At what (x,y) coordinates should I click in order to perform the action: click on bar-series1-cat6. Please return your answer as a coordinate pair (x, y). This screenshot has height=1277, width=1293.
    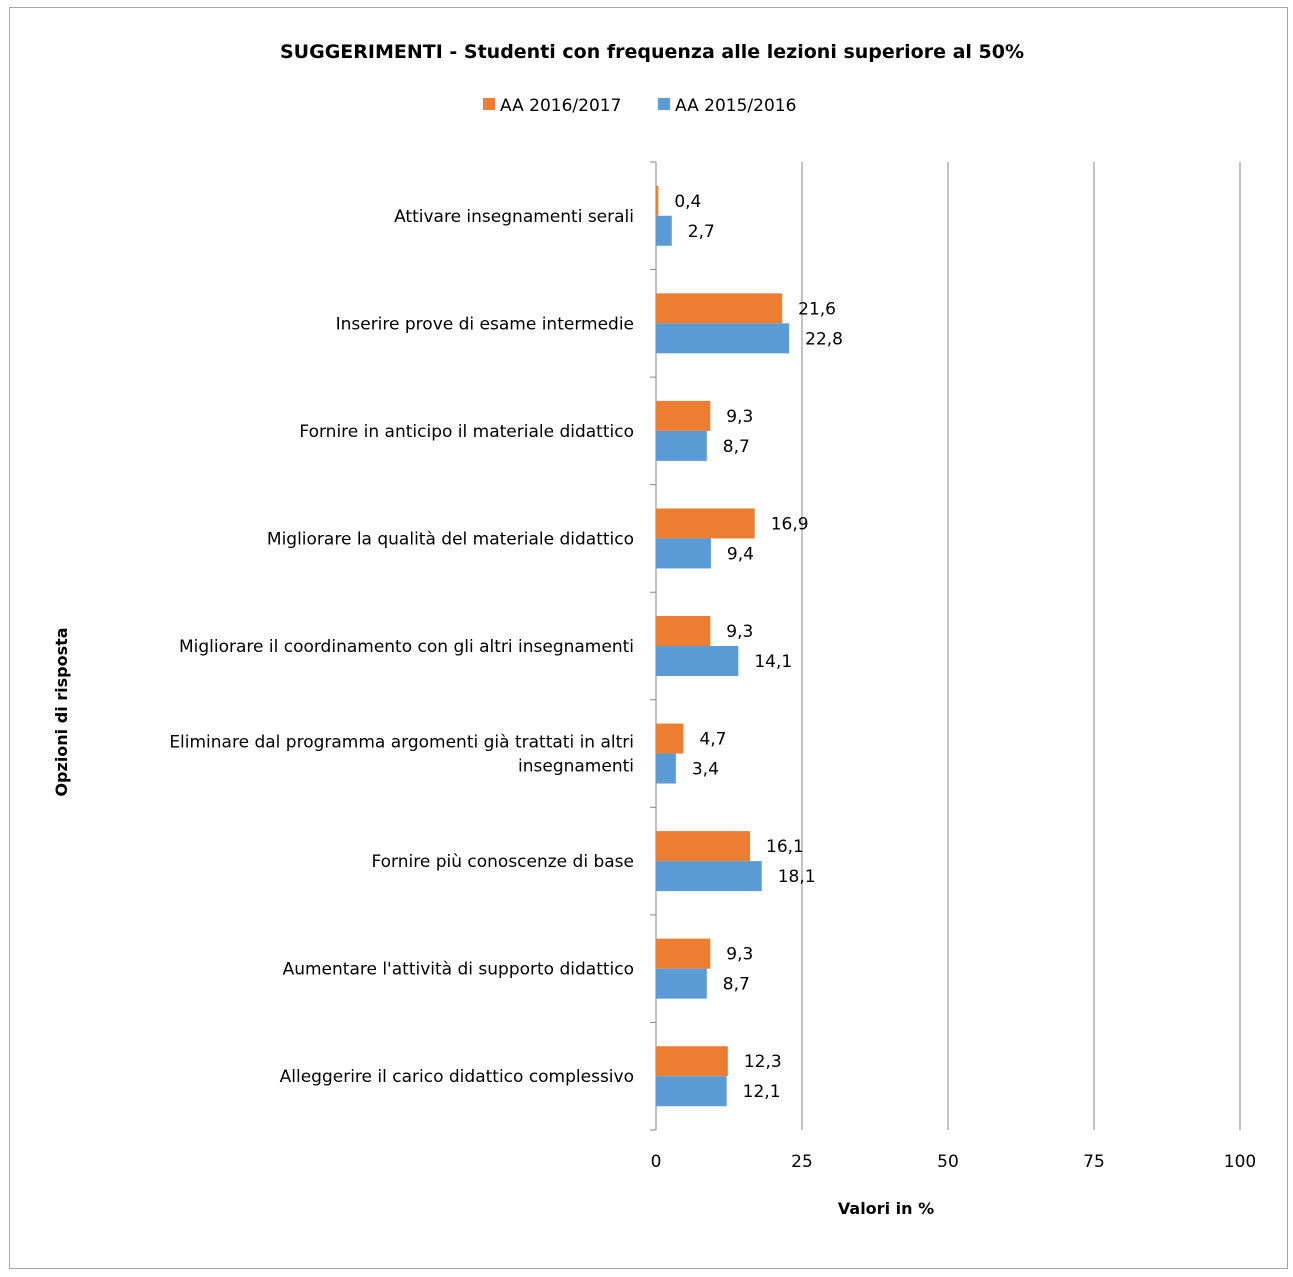
    Looking at the image, I should click on (709, 876).